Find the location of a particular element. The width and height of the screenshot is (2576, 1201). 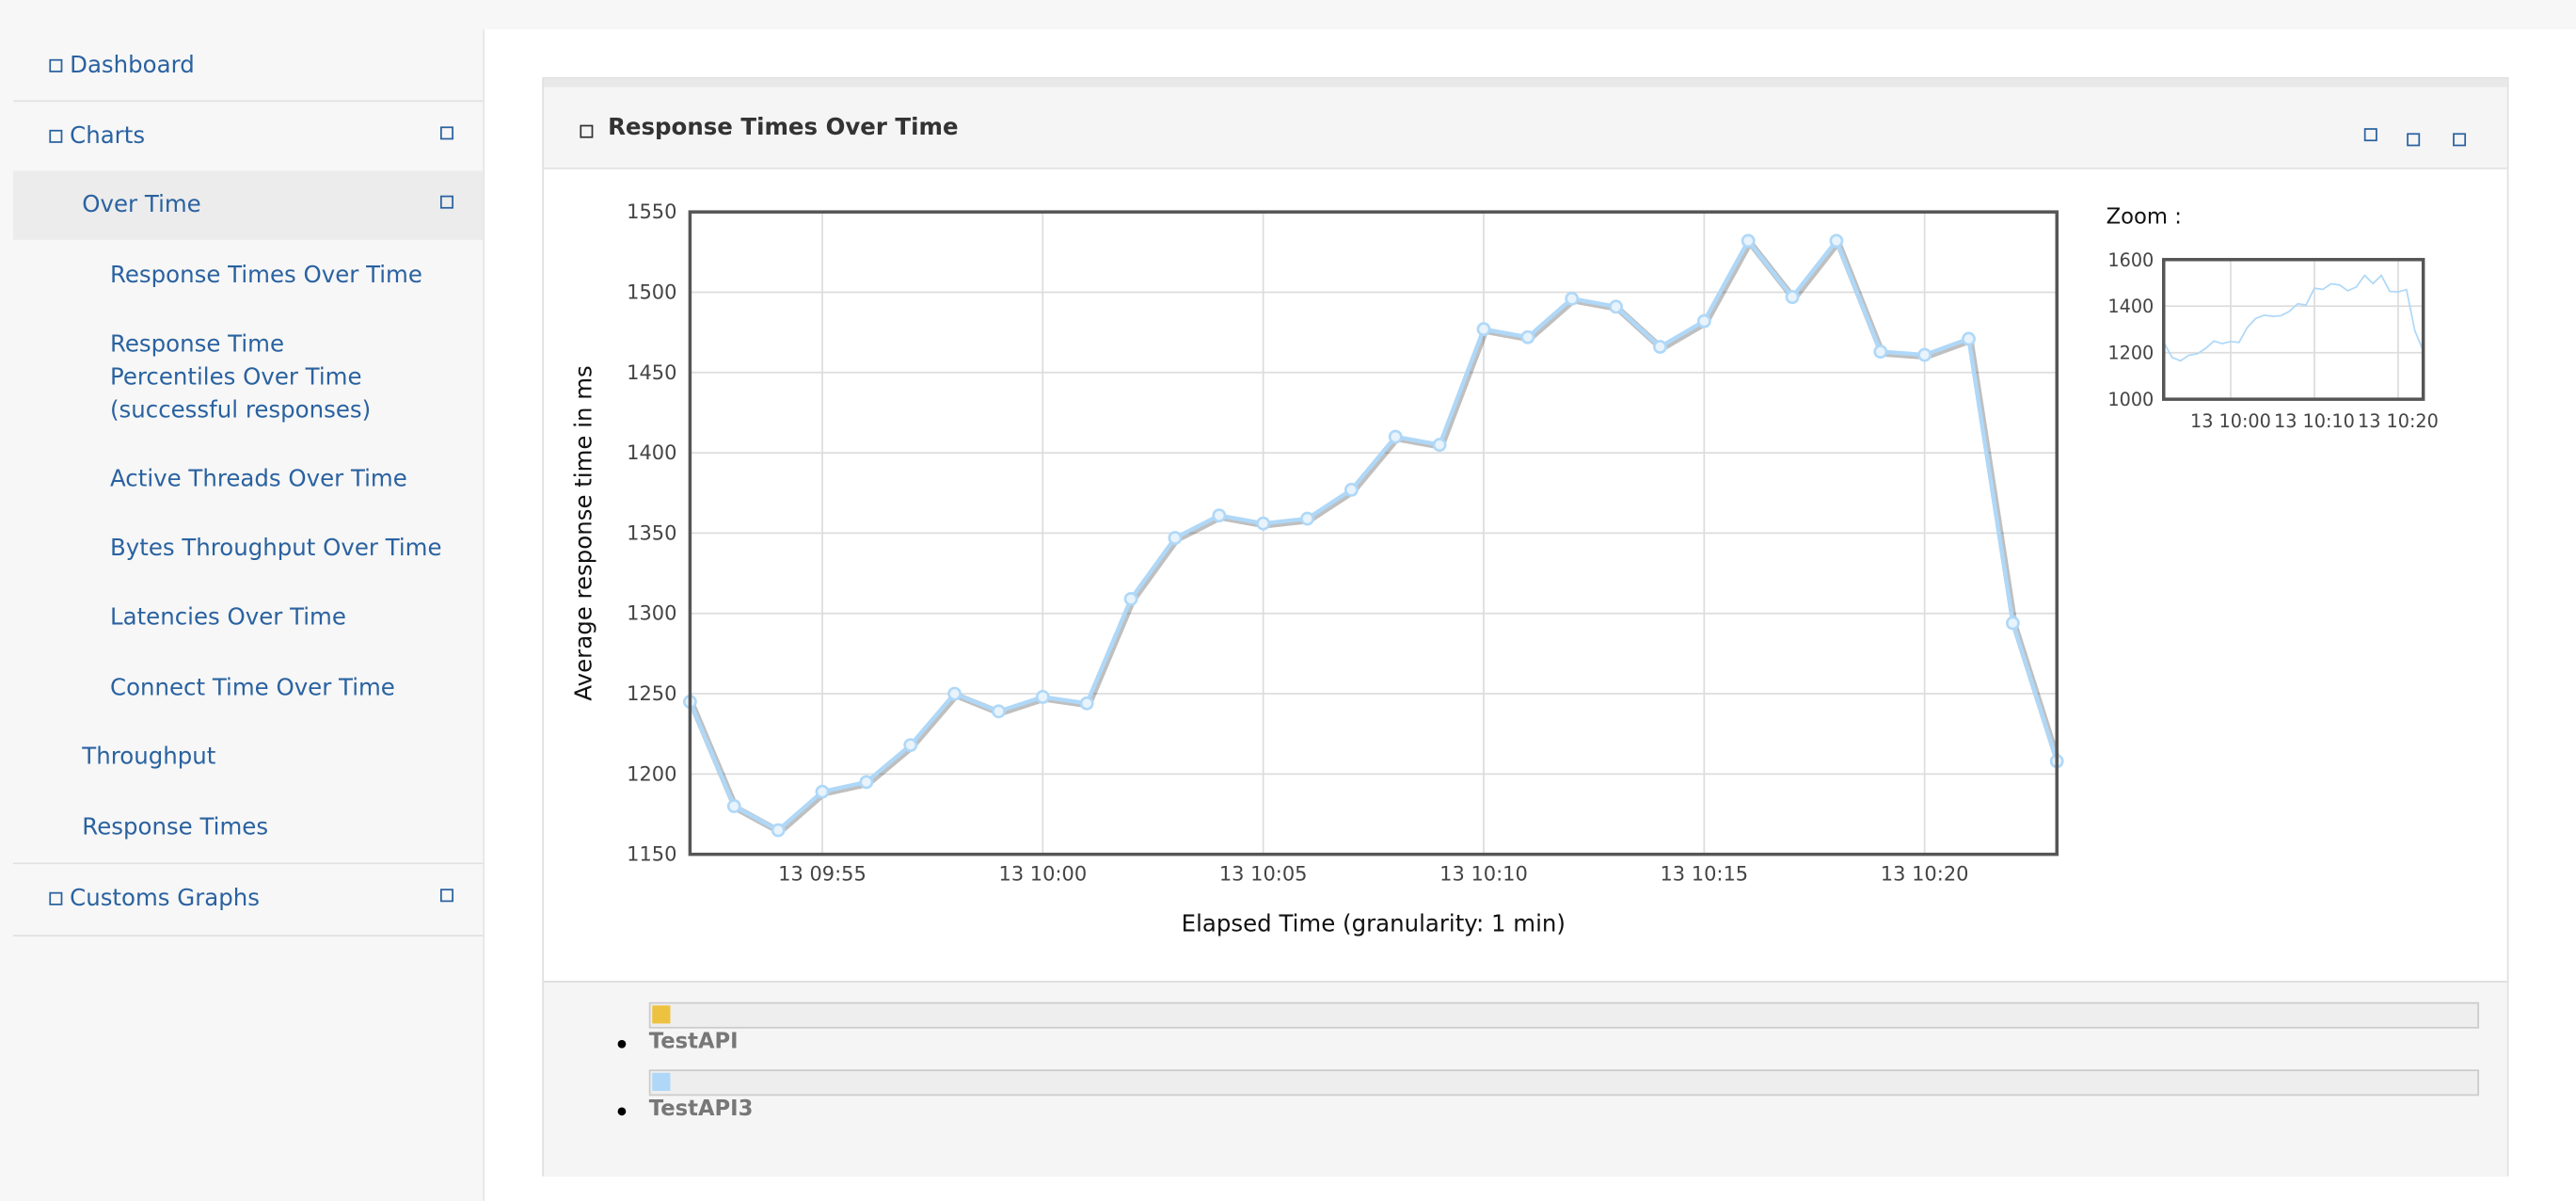

highlight is located at coordinates (248, 205).